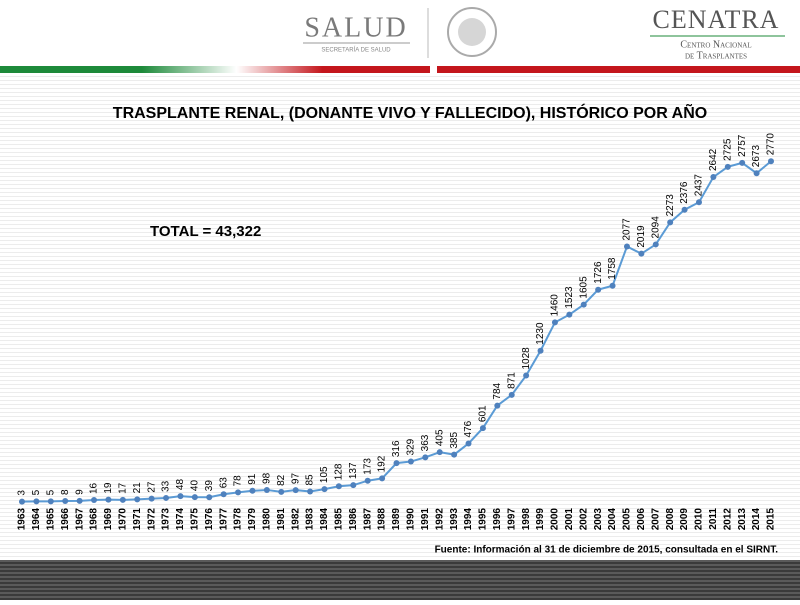 The width and height of the screenshot is (800, 605). What do you see at coordinates (756, 519) in the screenshot?
I see `x-tick-label: 2014` at bounding box center [756, 519].